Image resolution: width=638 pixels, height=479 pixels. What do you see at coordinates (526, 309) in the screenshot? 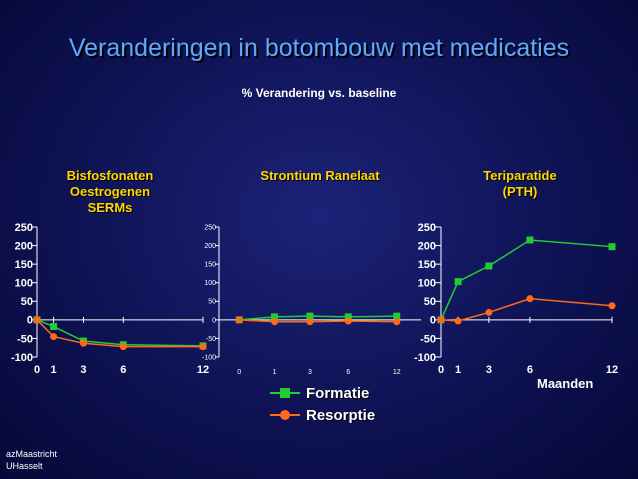
I see `series-line-resorptie` at bounding box center [526, 309].